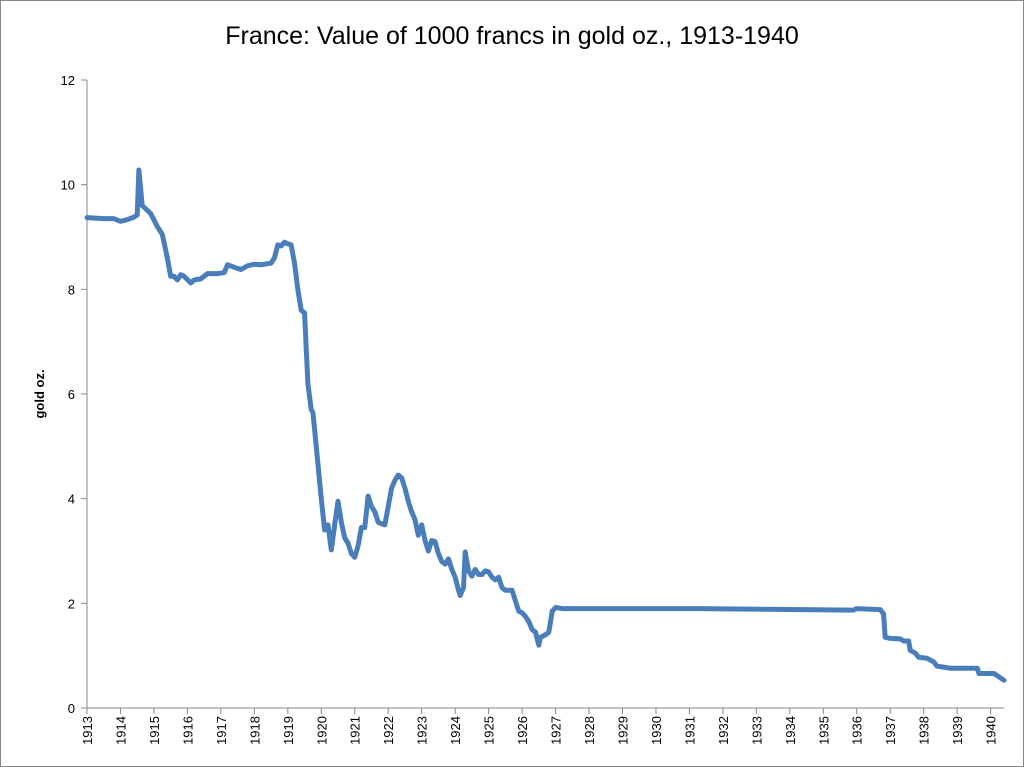 The width and height of the screenshot is (1024, 767). Describe the element at coordinates (388, 730) in the screenshot. I see `x-tick-label: 1922` at that location.